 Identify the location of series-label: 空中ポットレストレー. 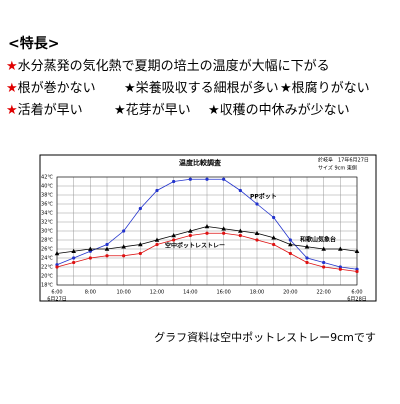
(195, 246).